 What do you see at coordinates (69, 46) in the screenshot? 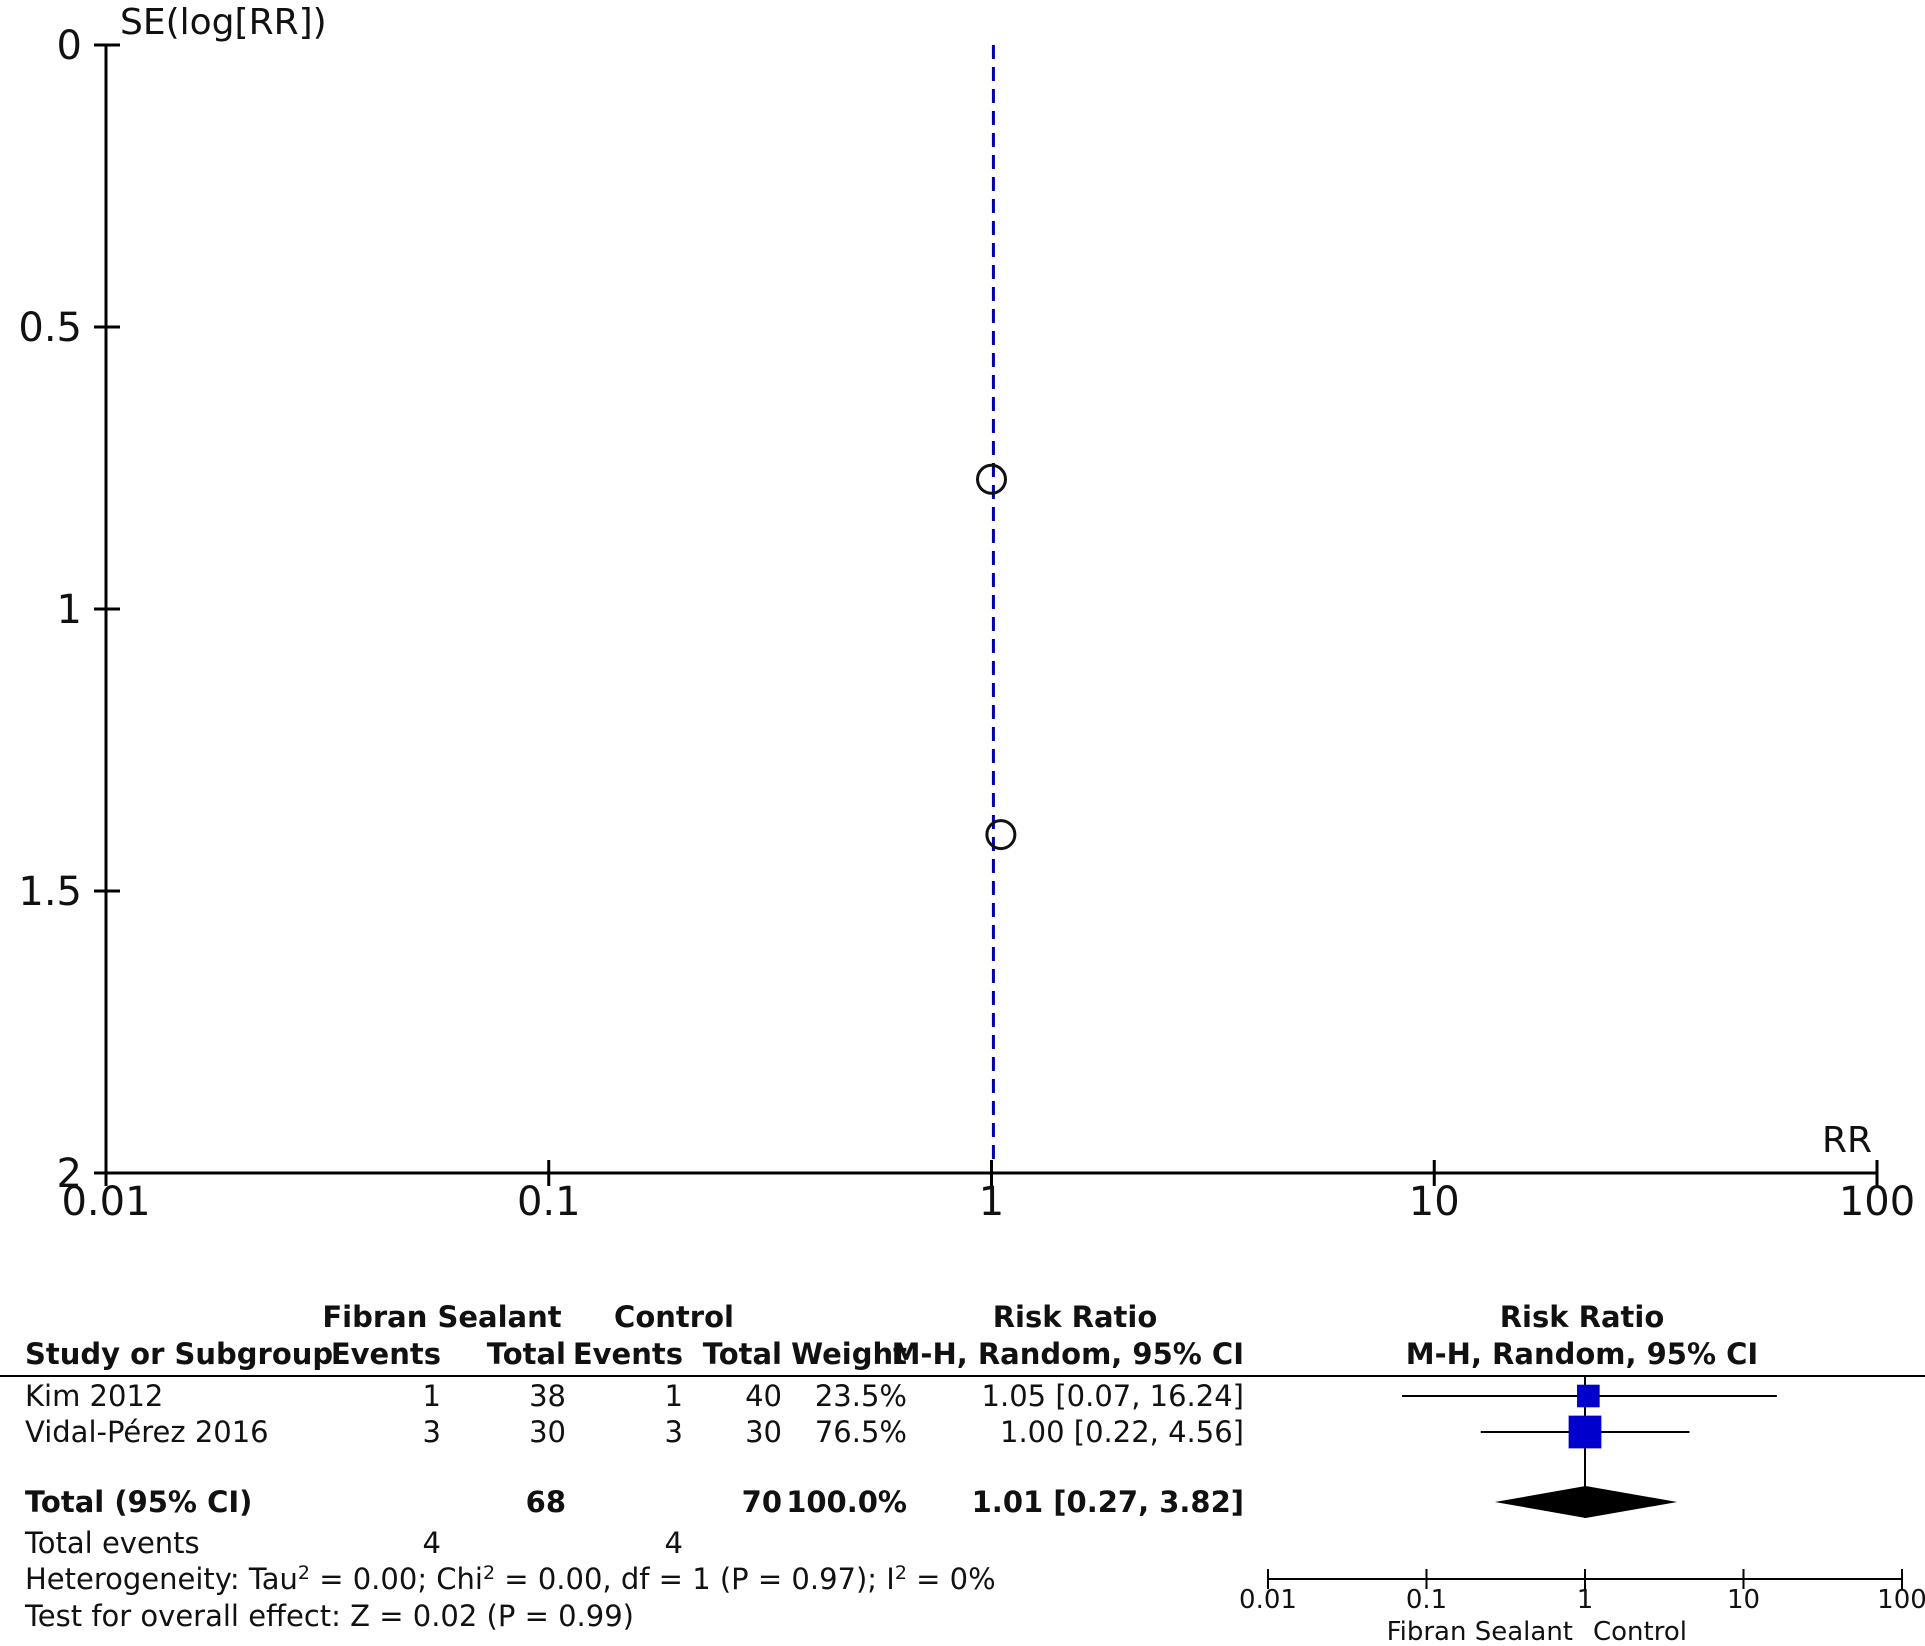
I see `y-tick-label: 0` at bounding box center [69, 46].